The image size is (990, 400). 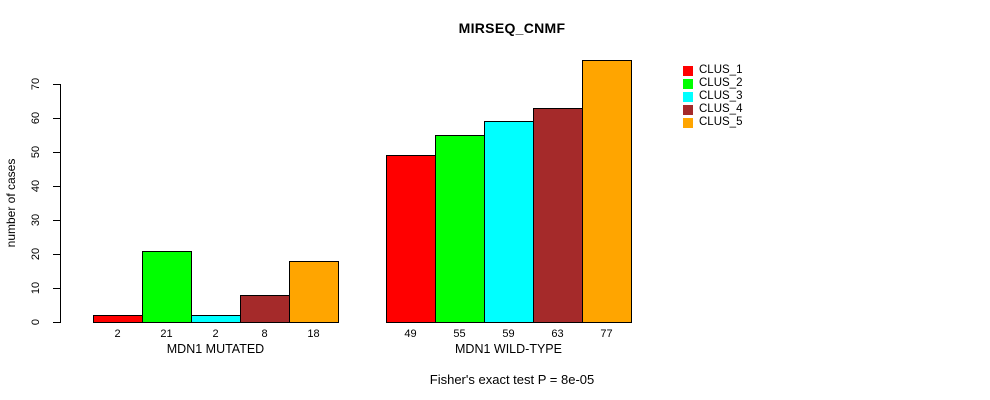 I want to click on chart-title: MIRSEQ_CNMF, so click(x=512, y=28).